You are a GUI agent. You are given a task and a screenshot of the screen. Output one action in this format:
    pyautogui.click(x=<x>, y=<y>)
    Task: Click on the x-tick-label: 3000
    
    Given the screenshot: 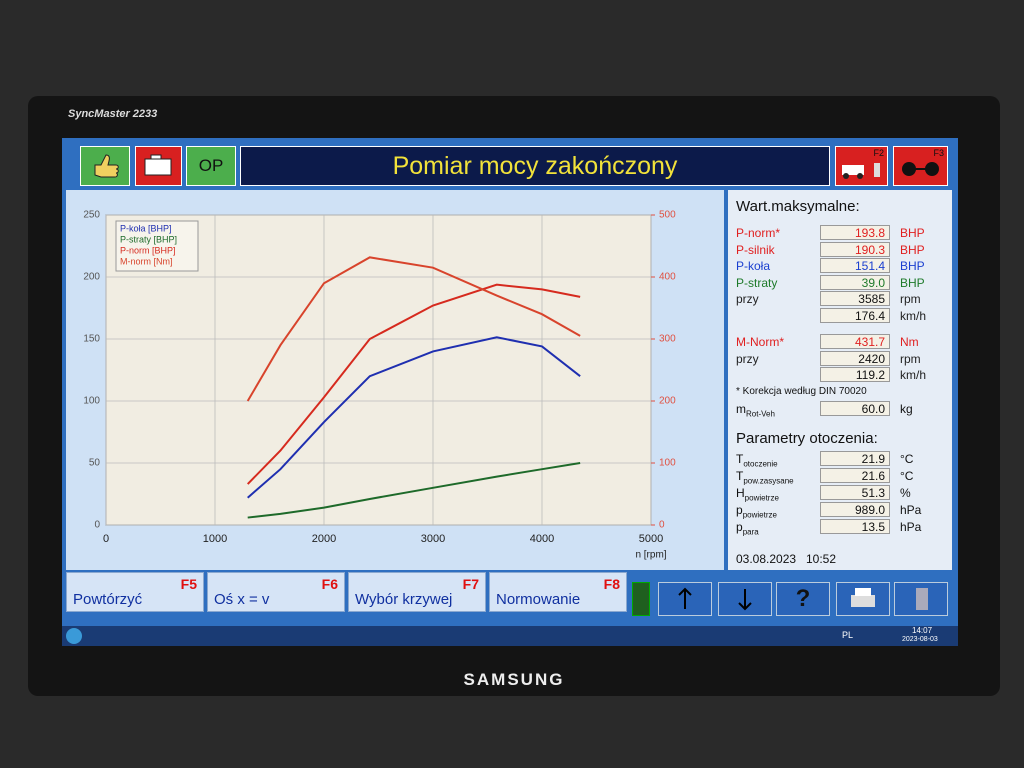 What is the action you would take?
    pyautogui.click(x=433, y=539)
    